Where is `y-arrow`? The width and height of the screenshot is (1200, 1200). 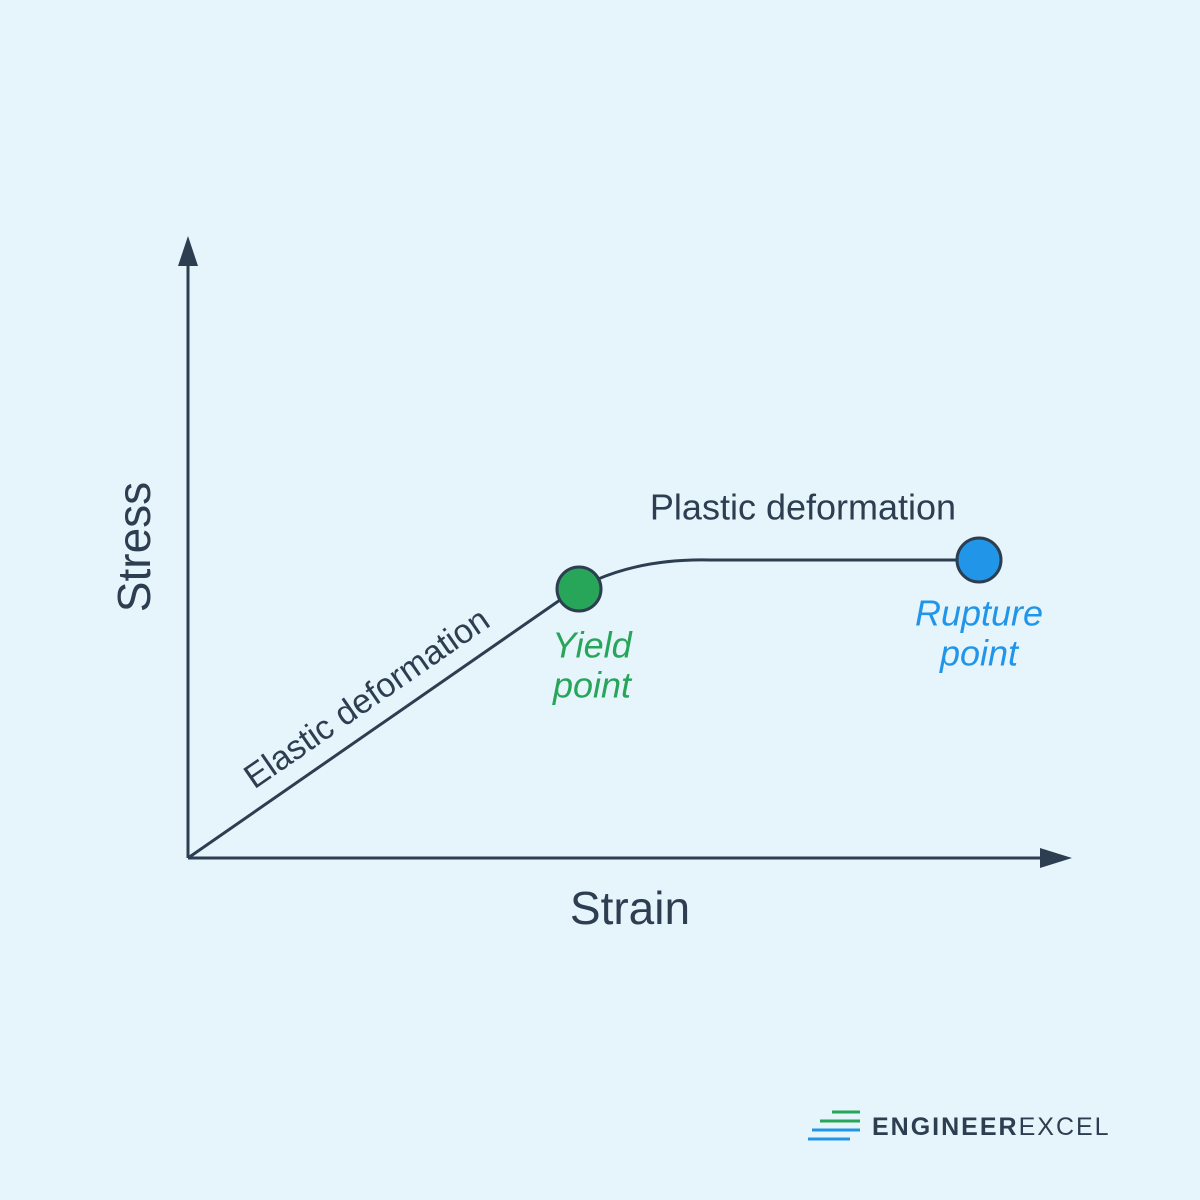
y-arrow is located at coordinates (188, 251).